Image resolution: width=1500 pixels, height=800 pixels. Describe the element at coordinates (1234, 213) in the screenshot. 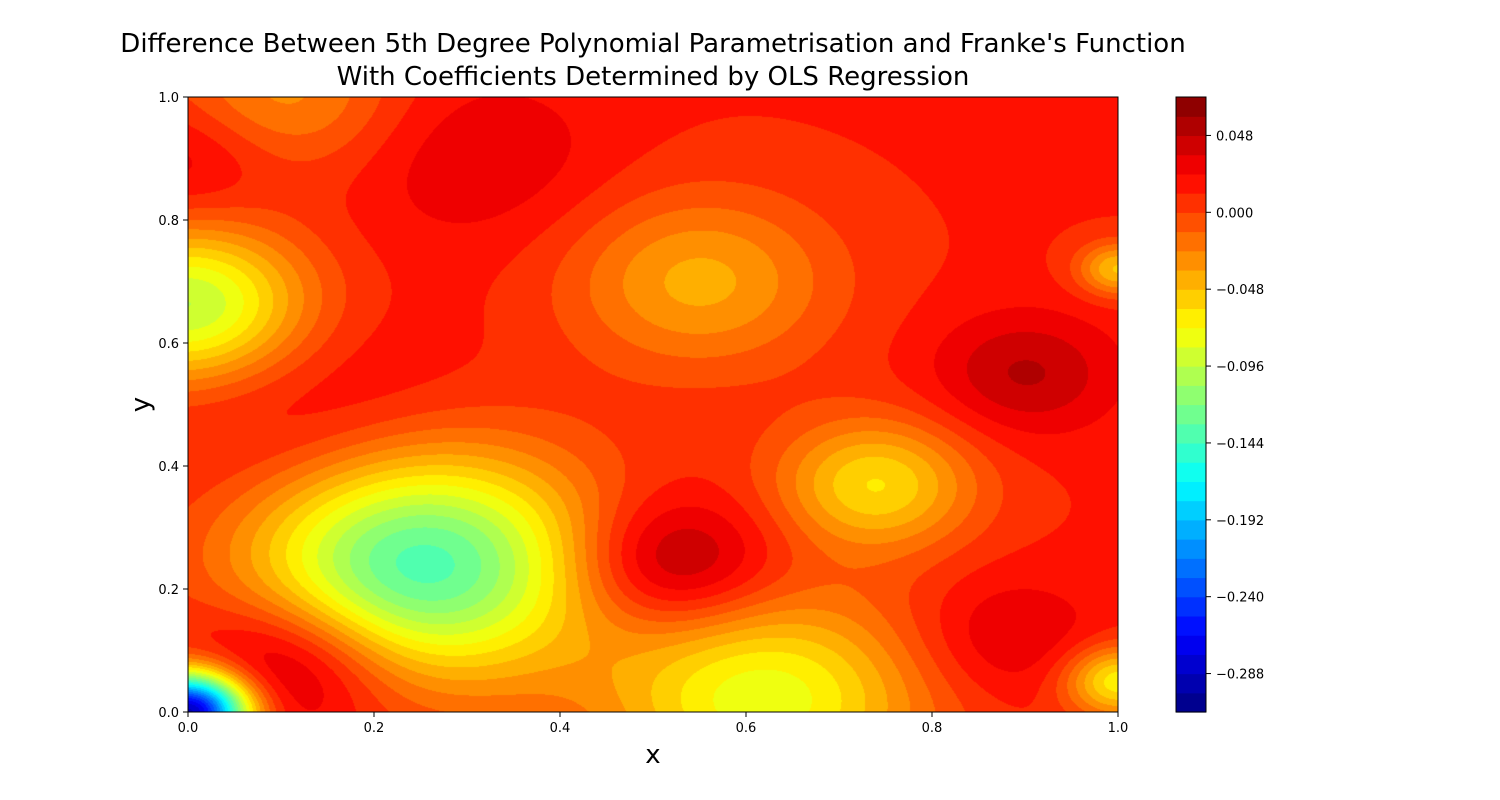

I see `colorbar-tick-label: 0.000` at that location.